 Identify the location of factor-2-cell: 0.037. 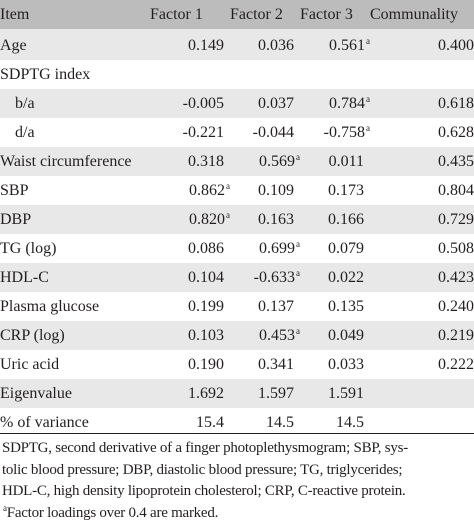
(265, 103).